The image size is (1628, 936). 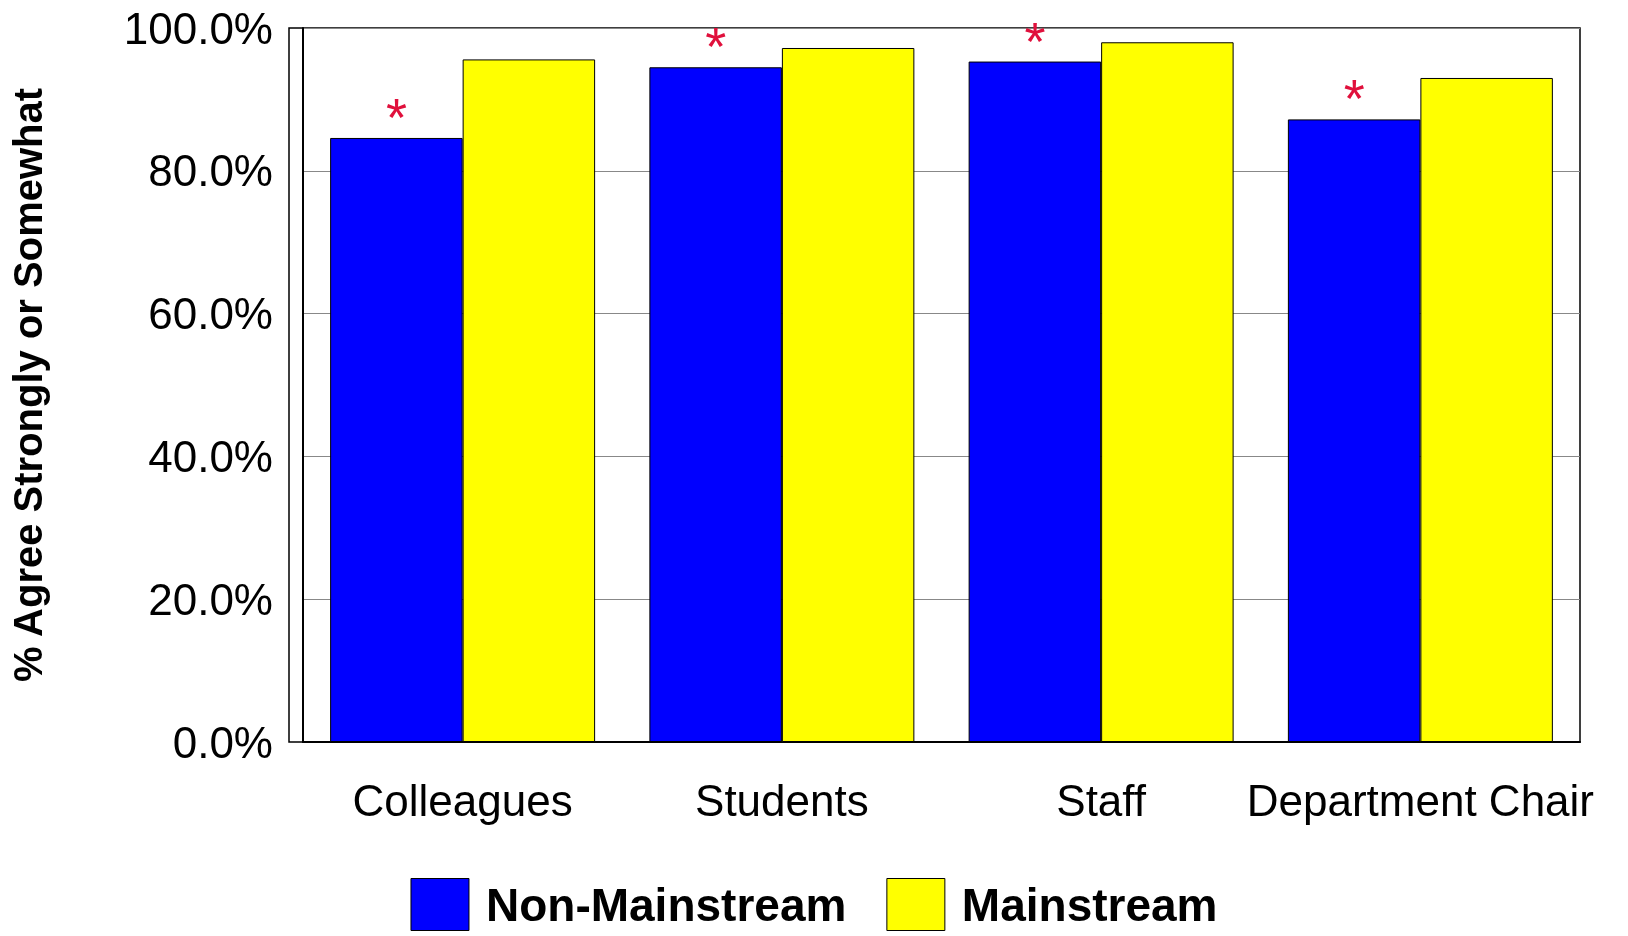 What do you see at coordinates (222, 742) in the screenshot?
I see `y-tick-label: 0.0%` at bounding box center [222, 742].